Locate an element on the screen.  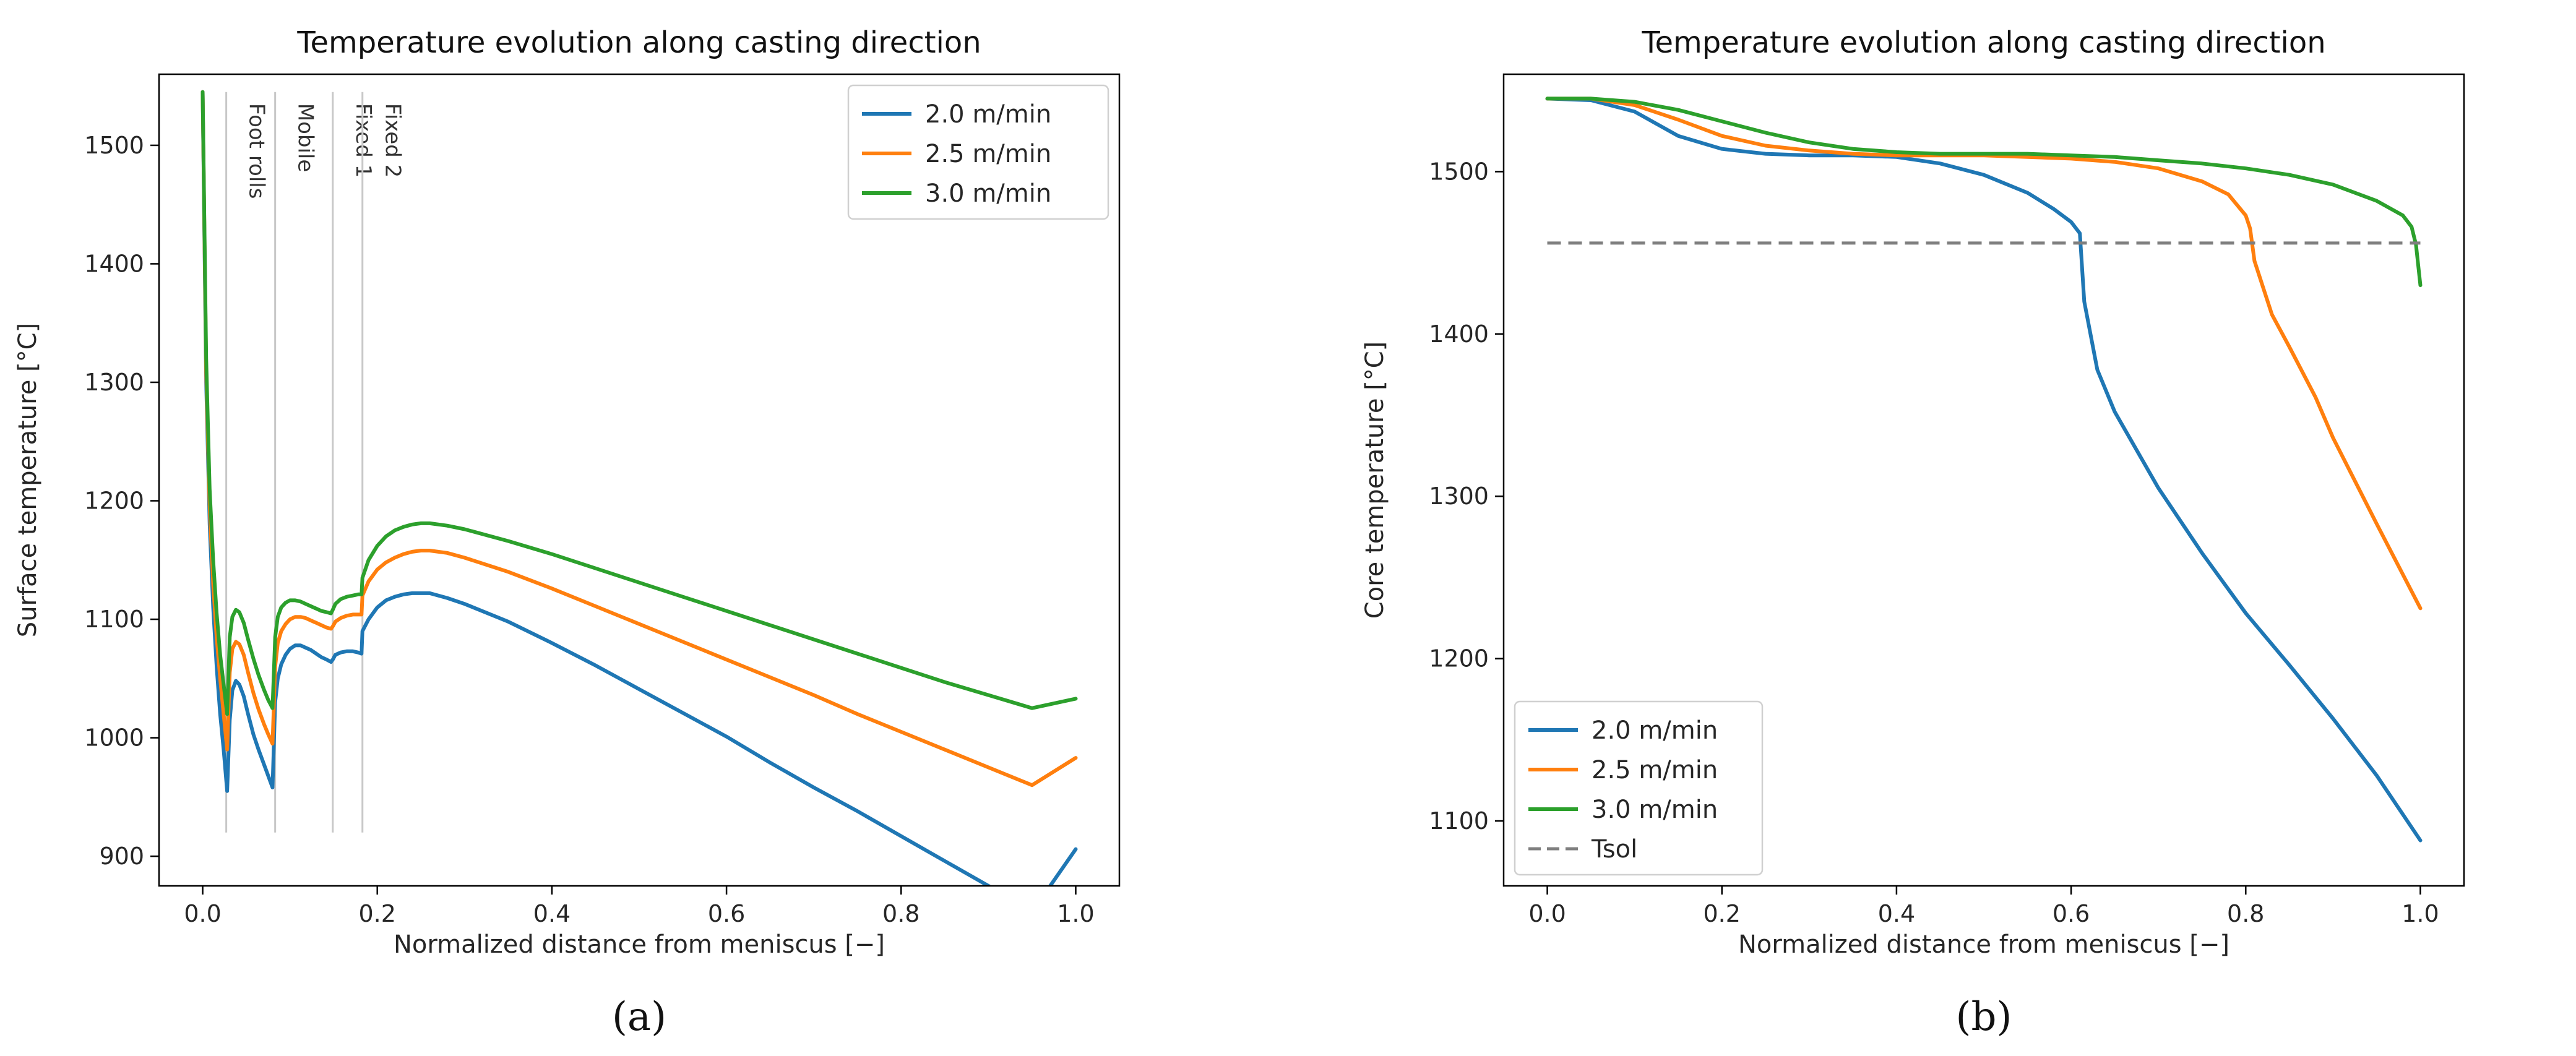
y-tick-label-a: 900 is located at coordinates (121, 856).